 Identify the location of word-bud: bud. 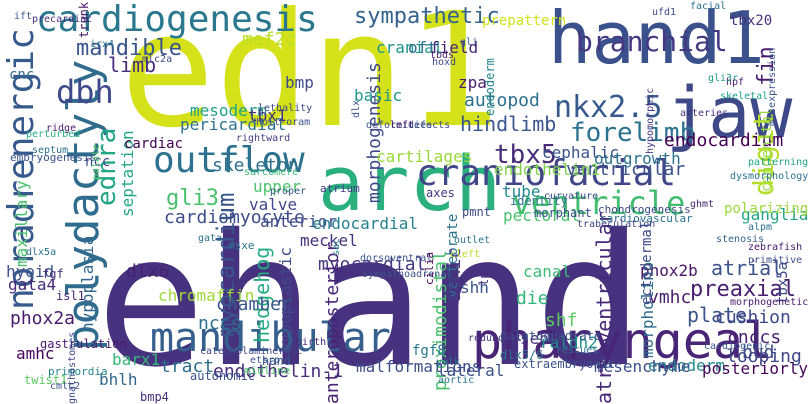
(758, 352).